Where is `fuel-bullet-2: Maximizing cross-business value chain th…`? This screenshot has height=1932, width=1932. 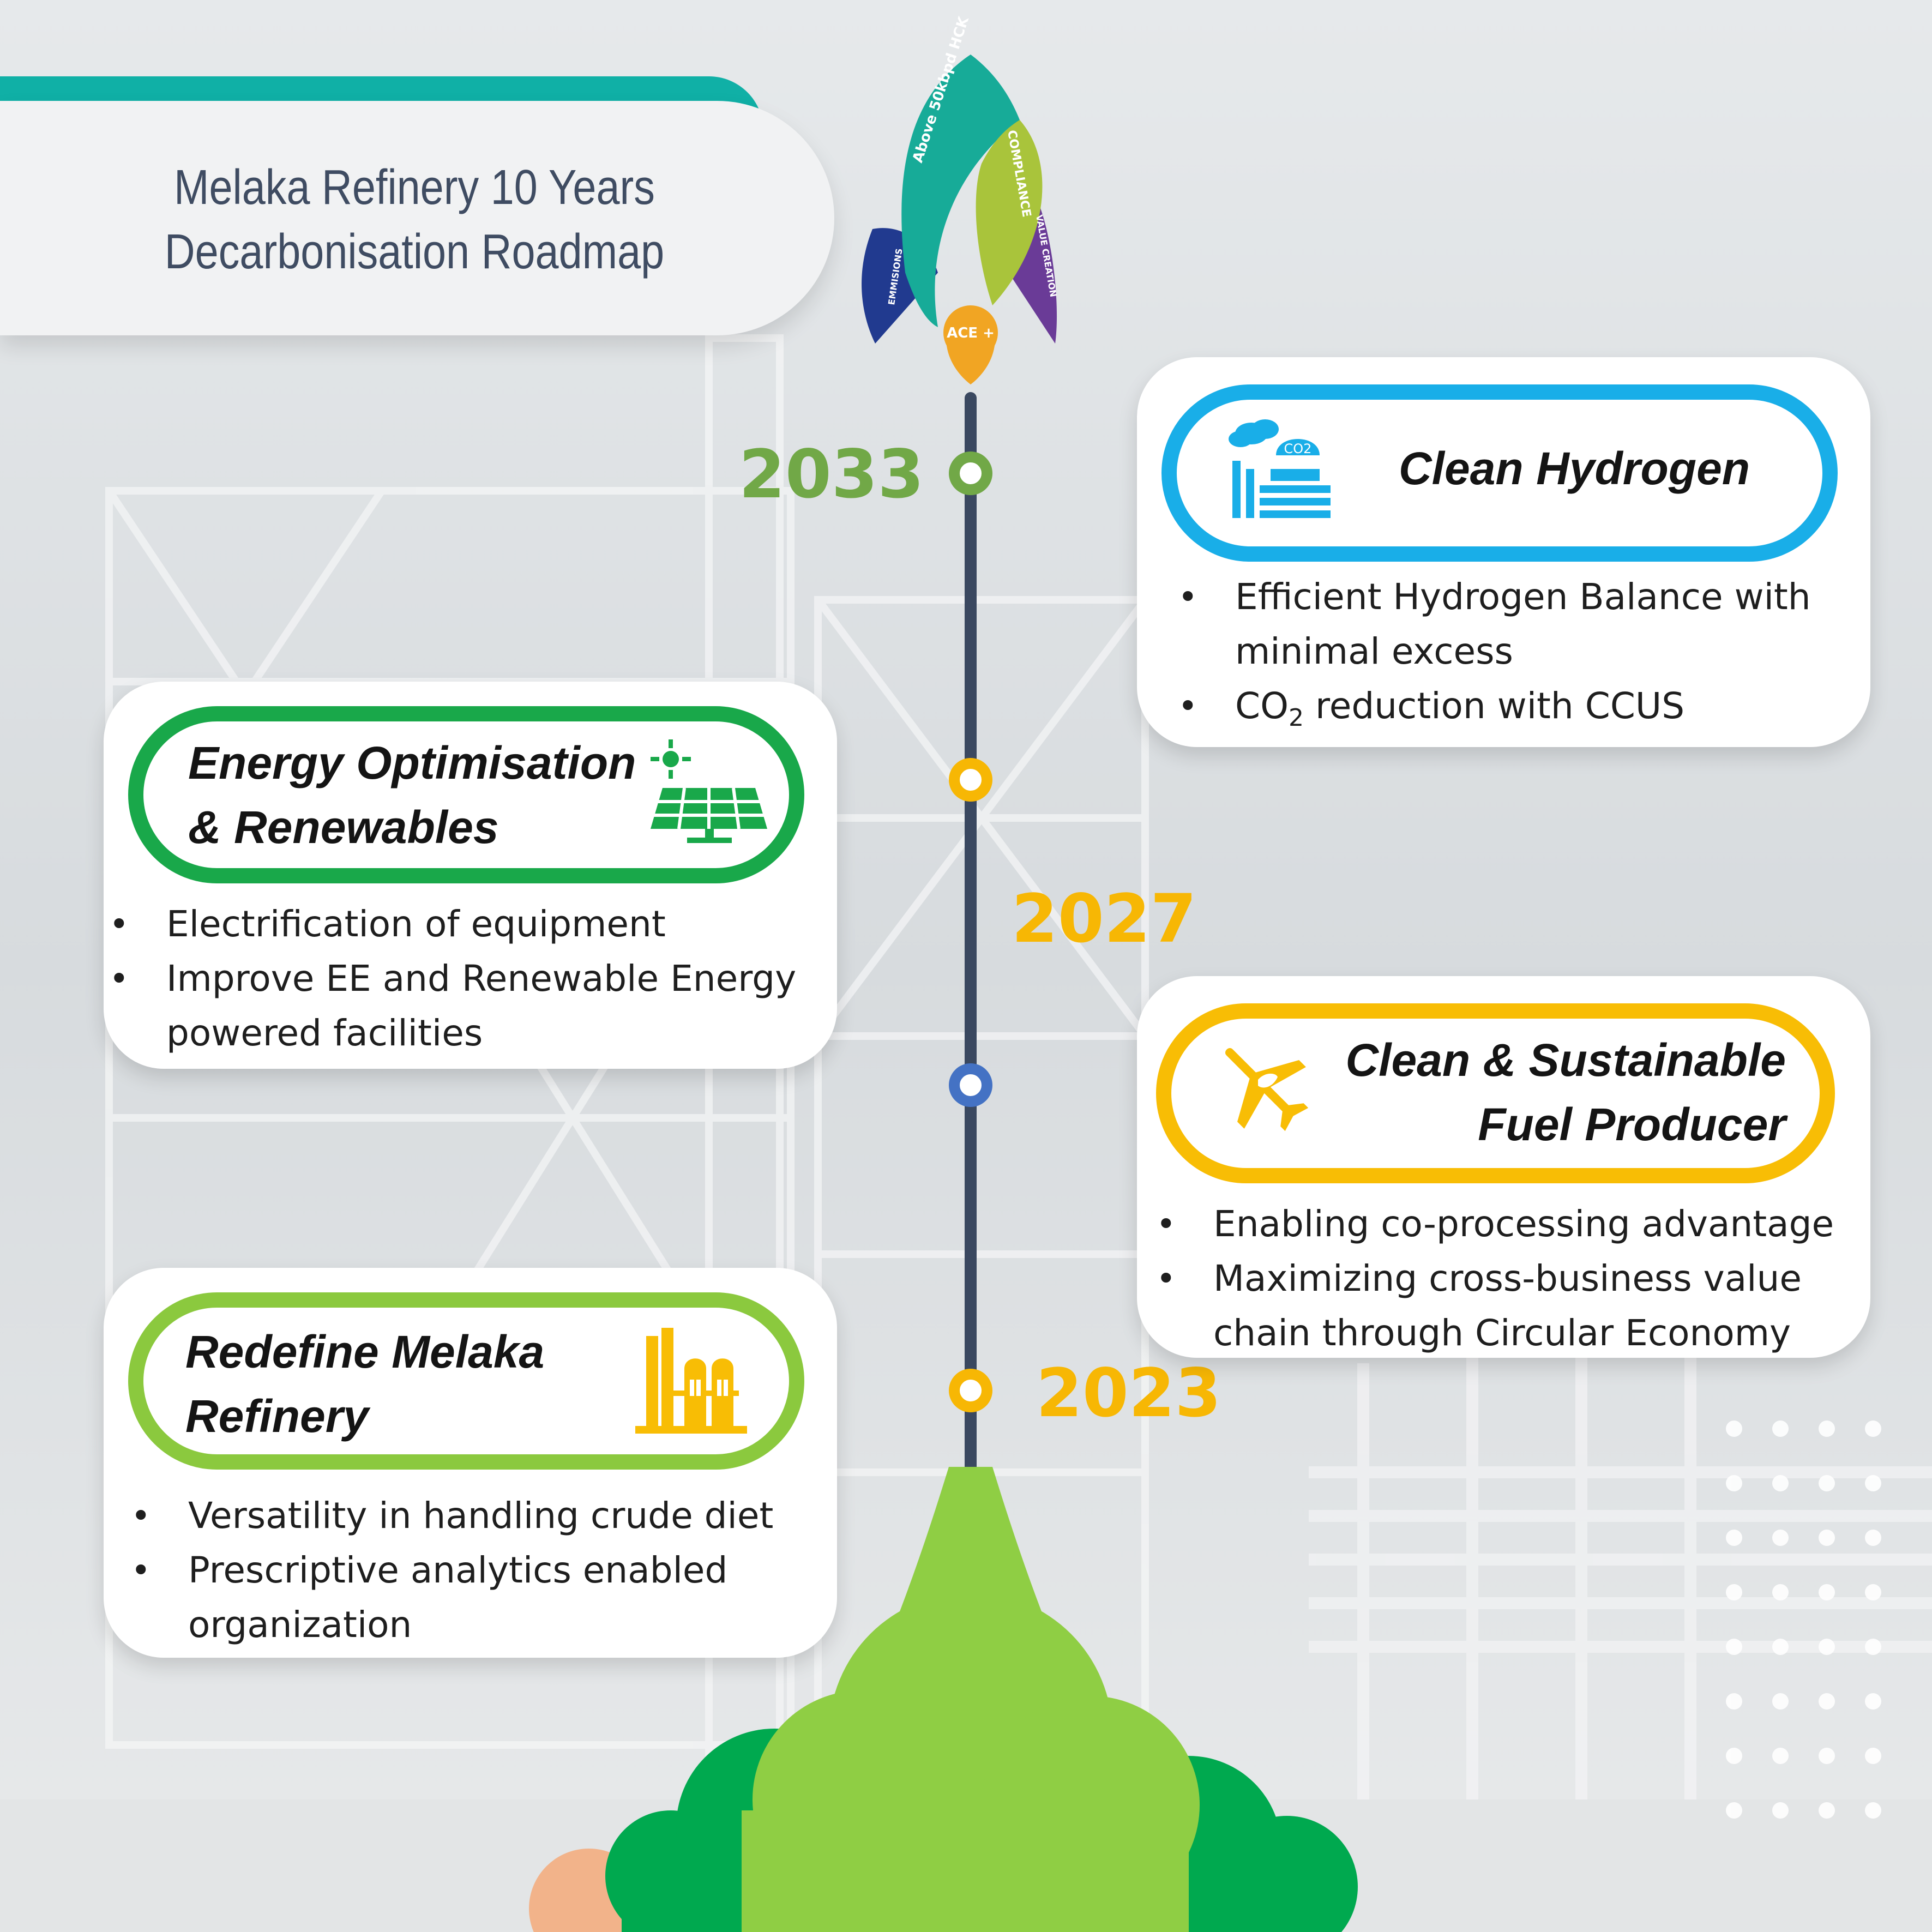 fuel-bullet-2: Maximizing cross-business value chain th… is located at coordinates (1493, 1306).